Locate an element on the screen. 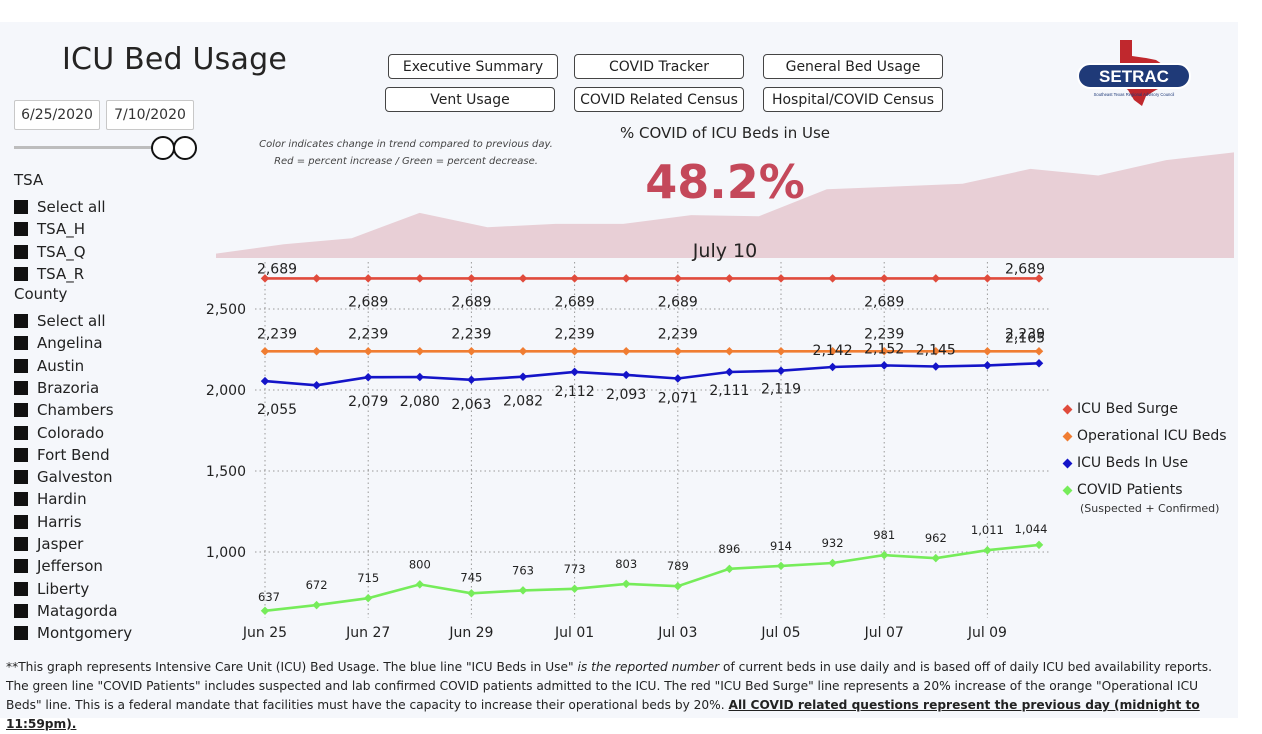 This screenshot has width=1262, height=734. county-option-montgomery: Montgomery is located at coordinates (73, 633).